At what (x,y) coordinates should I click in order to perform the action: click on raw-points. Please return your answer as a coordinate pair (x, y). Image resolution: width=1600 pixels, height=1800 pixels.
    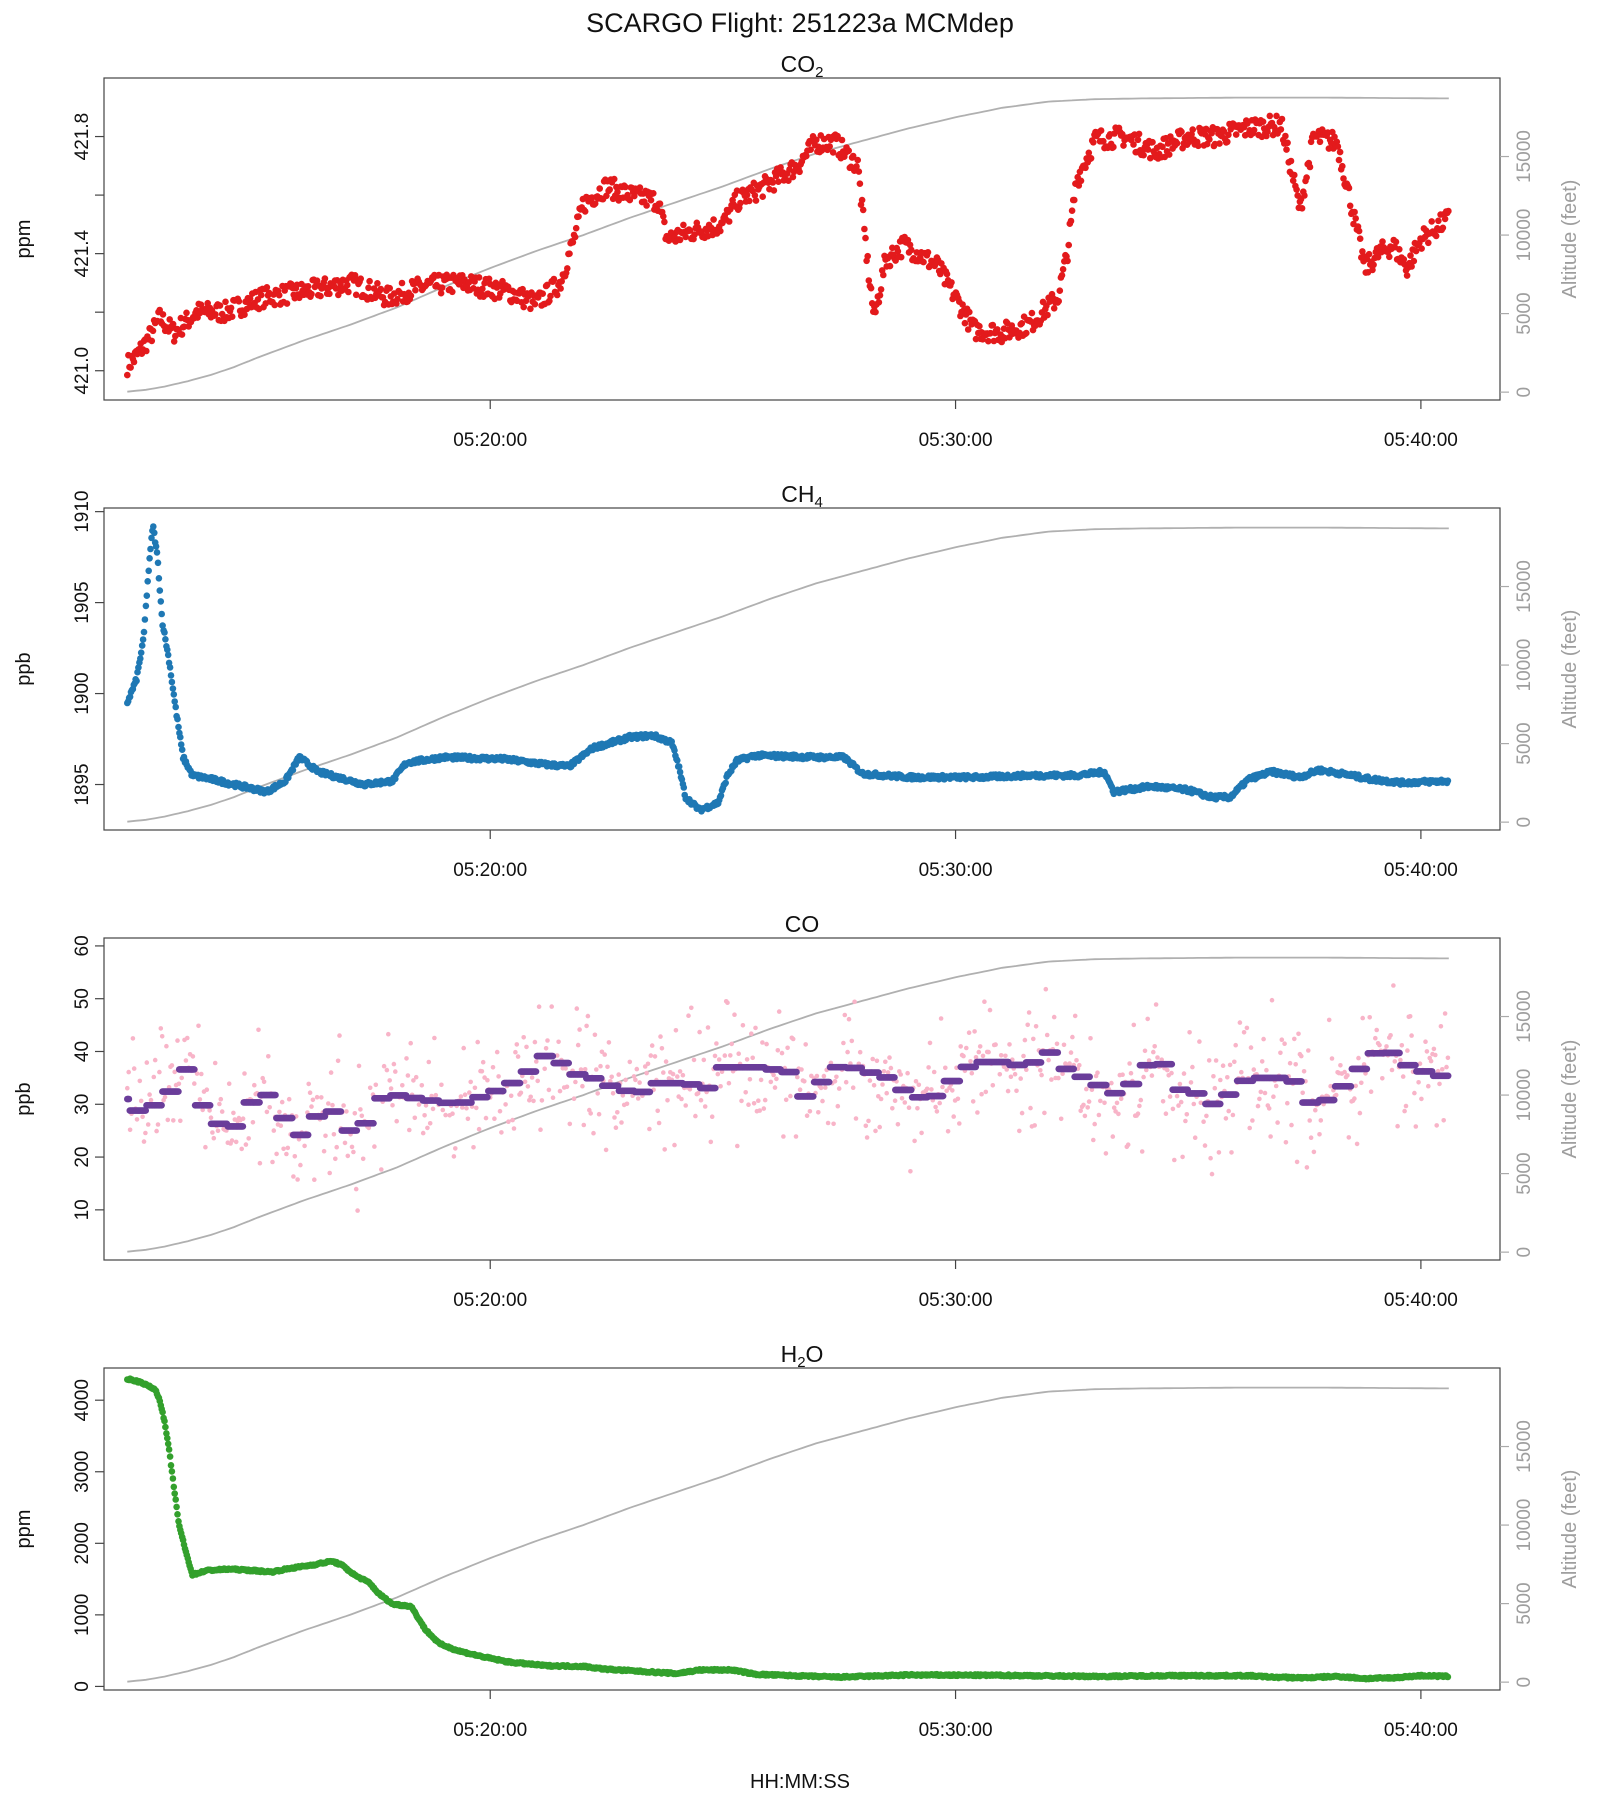
    Looking at the image, I should click on (788, 1098).